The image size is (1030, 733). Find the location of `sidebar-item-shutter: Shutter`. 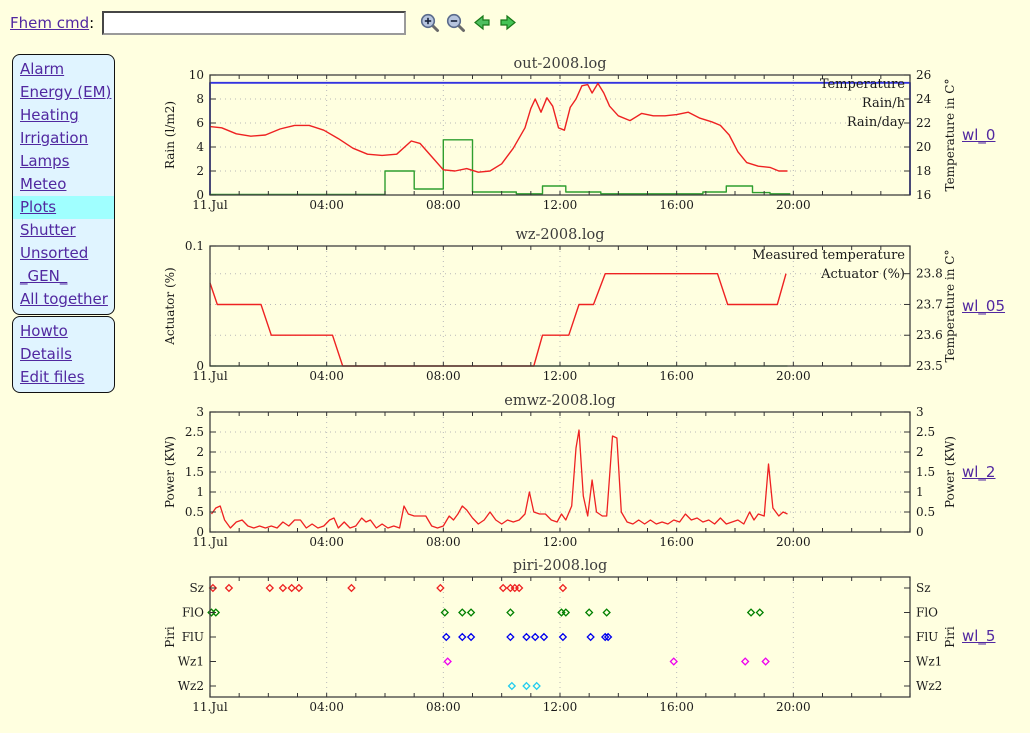

sidebar-item-shutter: Shutter is located at coordinates (48, 230).